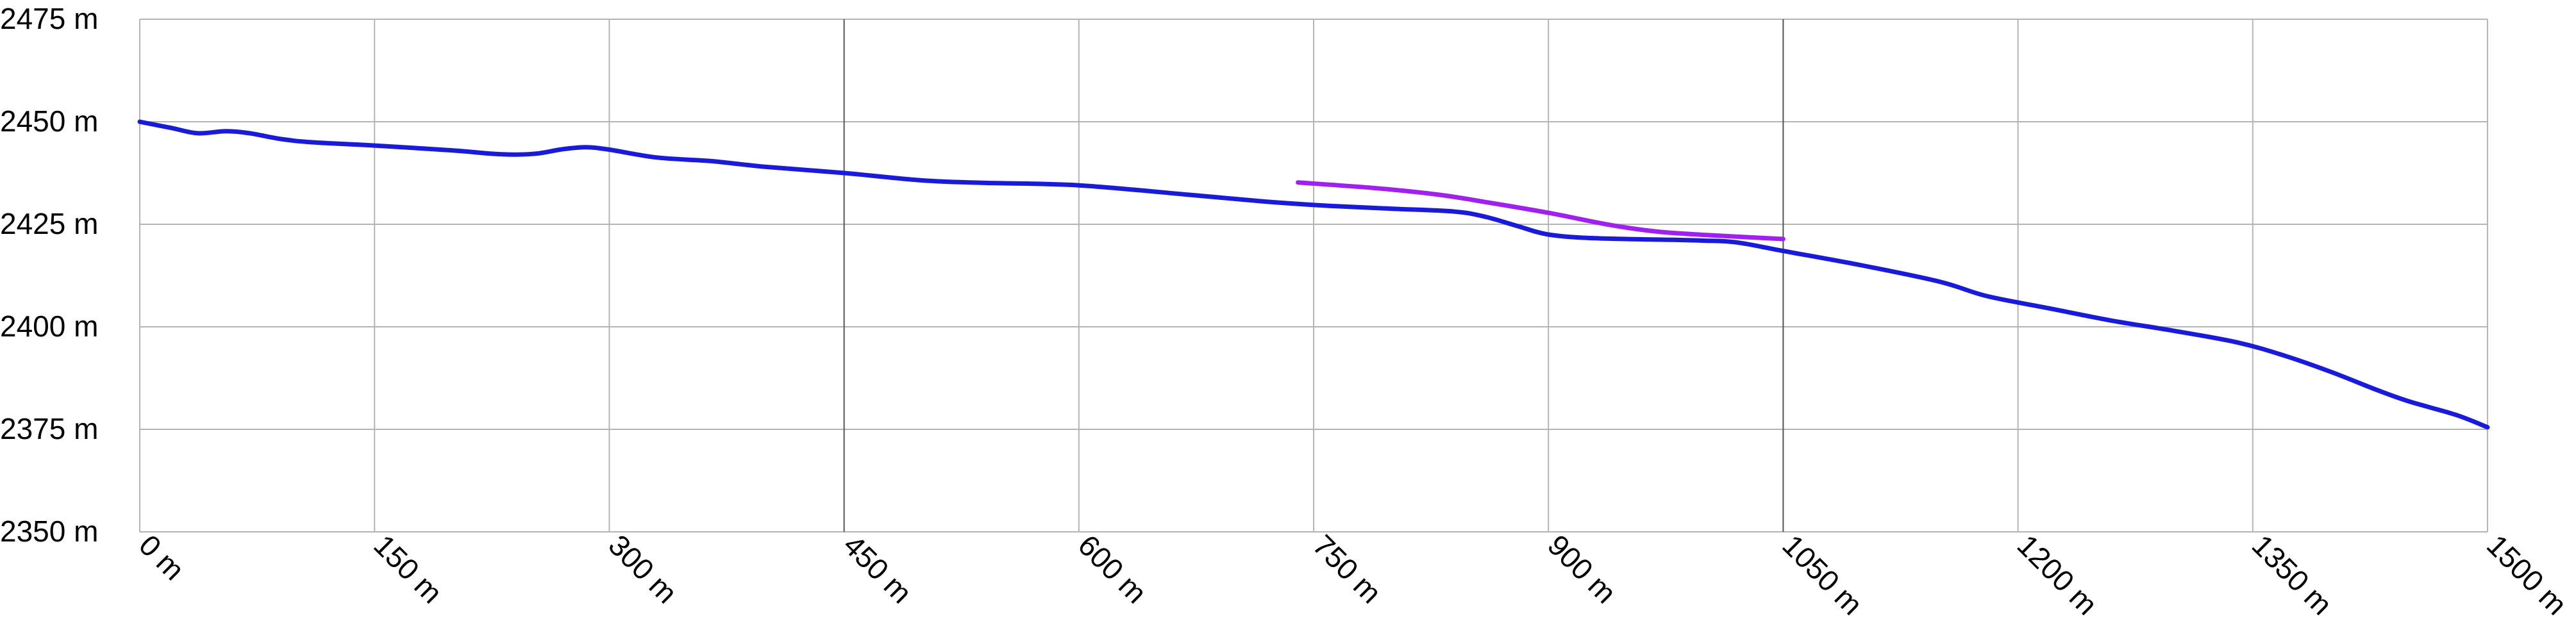 The width and height of the screenshot is (2576, 644). I want to click on y-tick-label: 2350 m, so click(49, 531).